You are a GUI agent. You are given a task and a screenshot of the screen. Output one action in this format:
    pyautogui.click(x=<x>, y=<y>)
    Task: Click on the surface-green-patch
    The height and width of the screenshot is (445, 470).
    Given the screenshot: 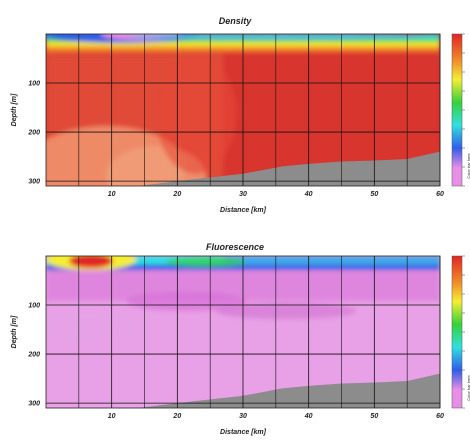 What is the action you would take?
    pyautogui.click(x=206, y=262)
    